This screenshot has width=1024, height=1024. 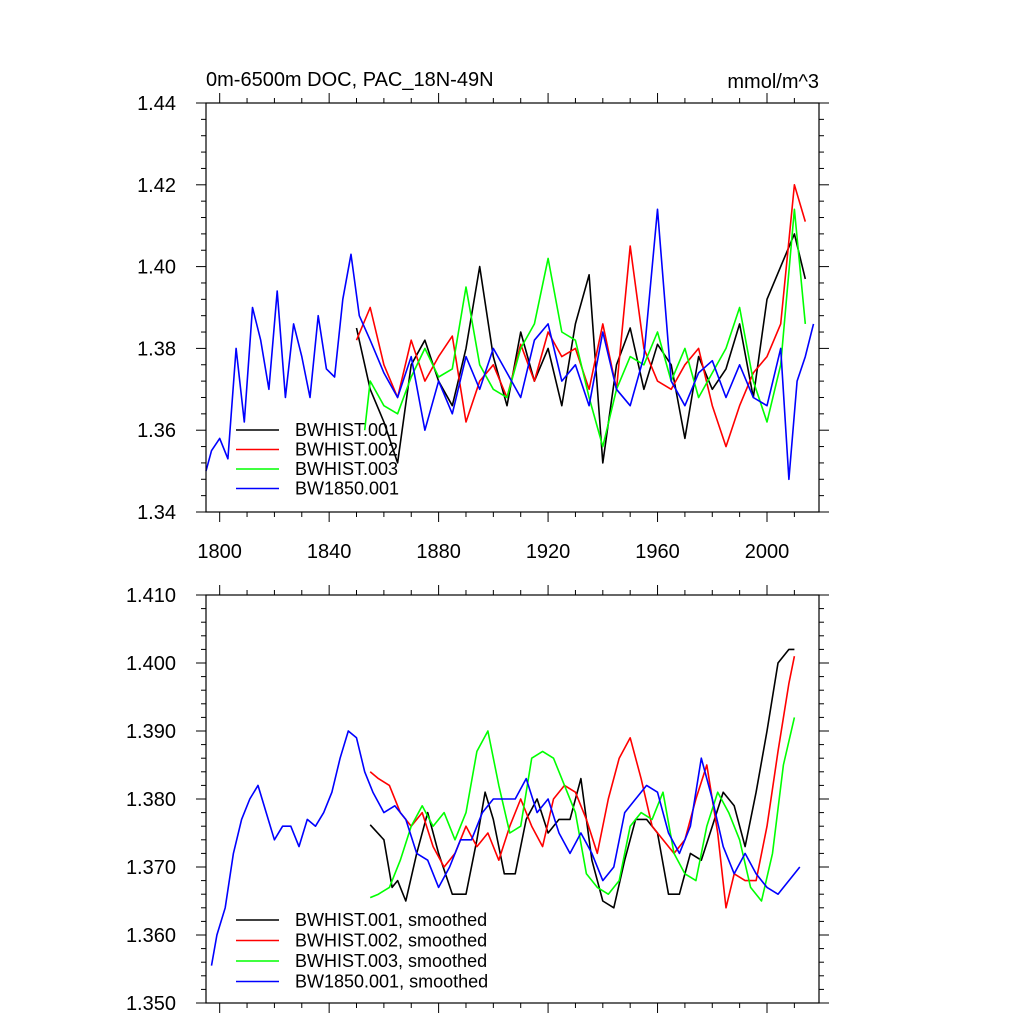 What do you see at coordinates (773, 82) in the screenshot?
I see `units-label: mmol/m^3` at bounding box center [773, 82].